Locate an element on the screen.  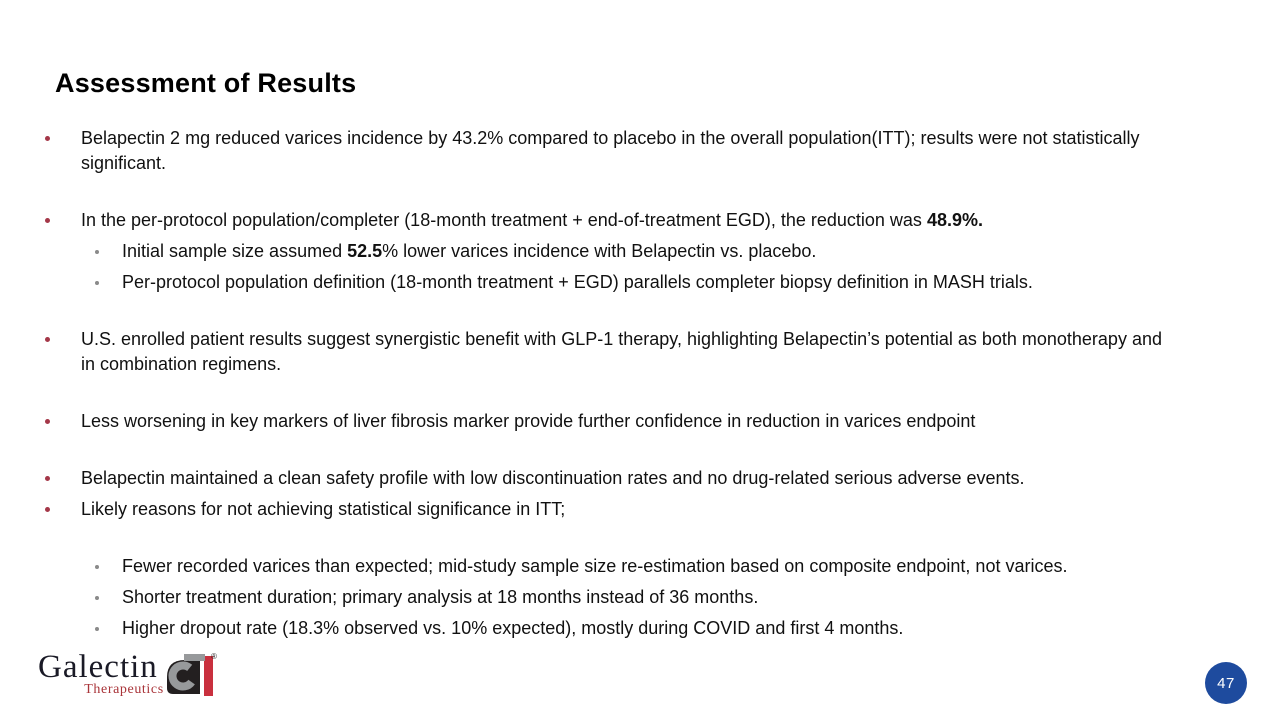
logo-subname-text: Therapeutics is located at coordinates (124, 689).